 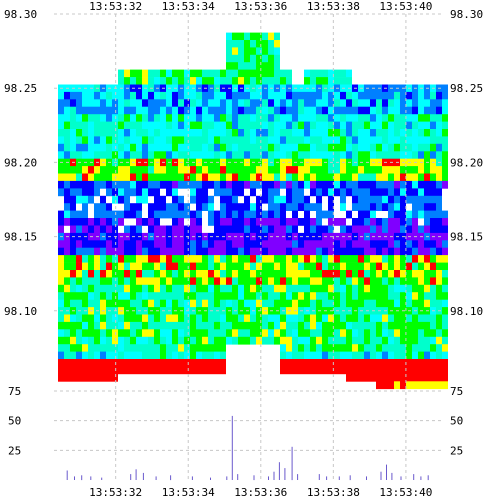 What do you see at coordinates (20, 237) in the screenshot?
I see `y-tick-label: 98.15` at bounding box center [20, 237].